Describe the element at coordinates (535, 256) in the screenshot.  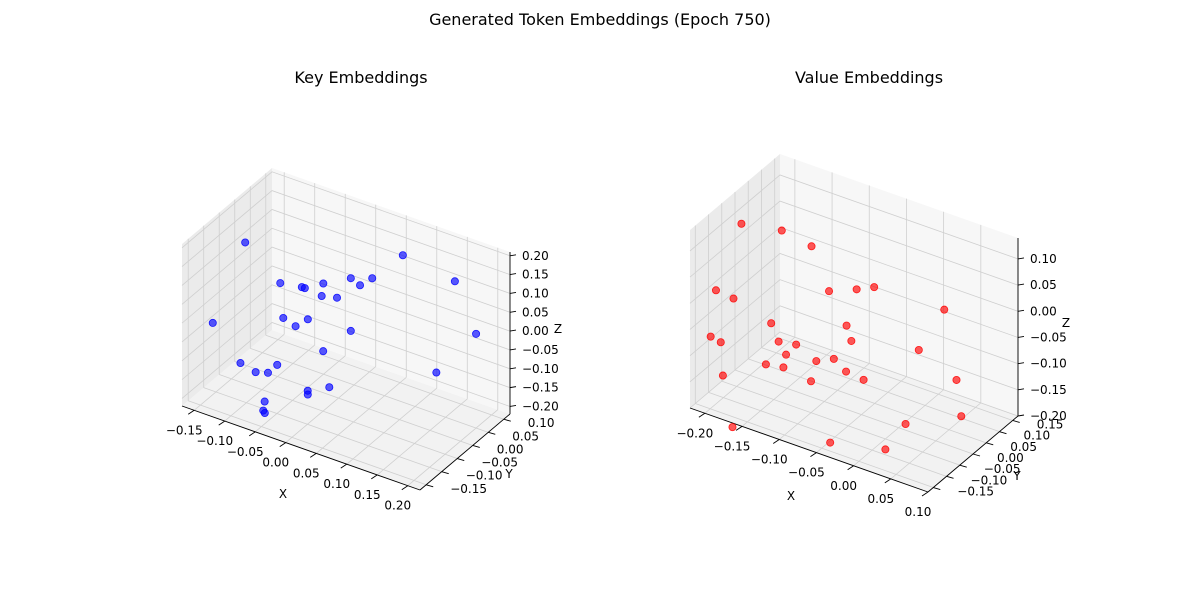
I see `z-tick-label: 0.20` at that location.